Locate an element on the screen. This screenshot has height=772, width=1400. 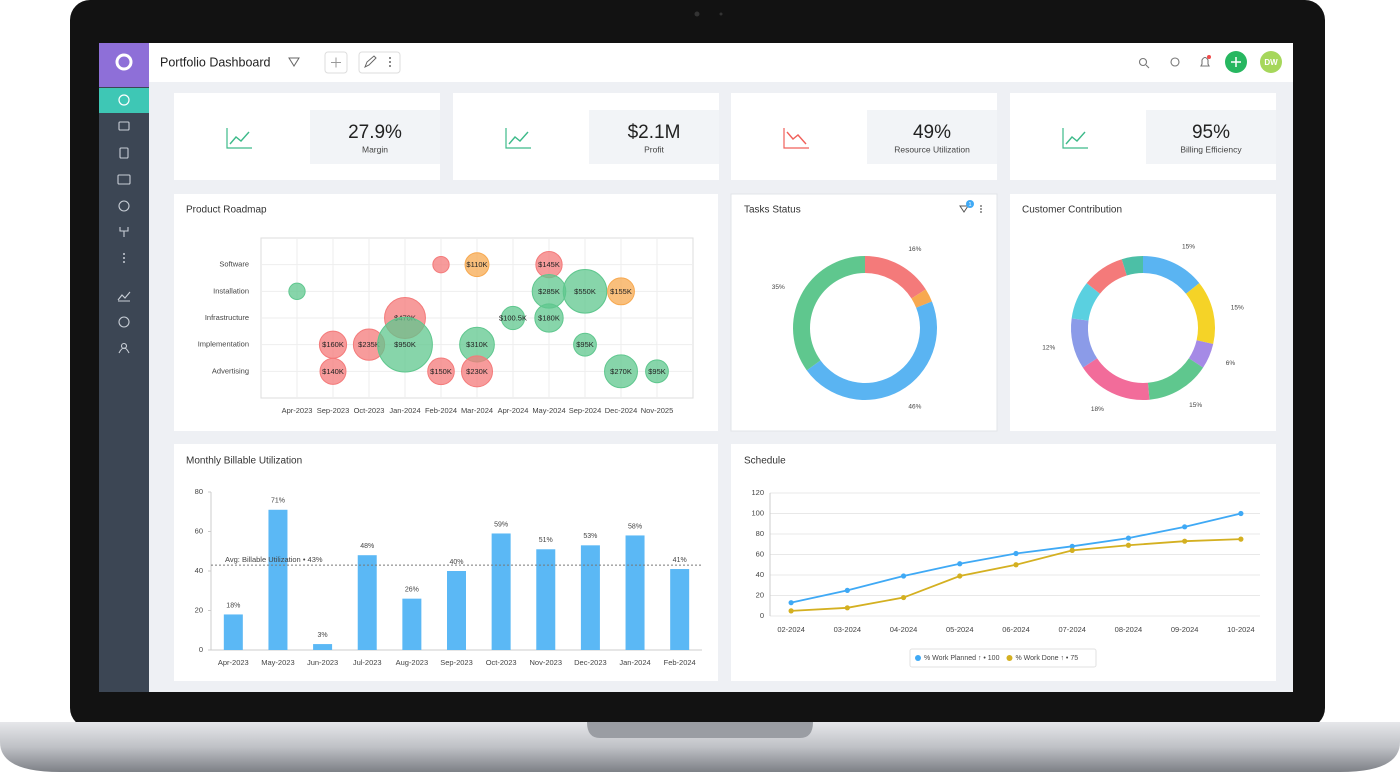
filter-button is located at coordinates (294, 62).